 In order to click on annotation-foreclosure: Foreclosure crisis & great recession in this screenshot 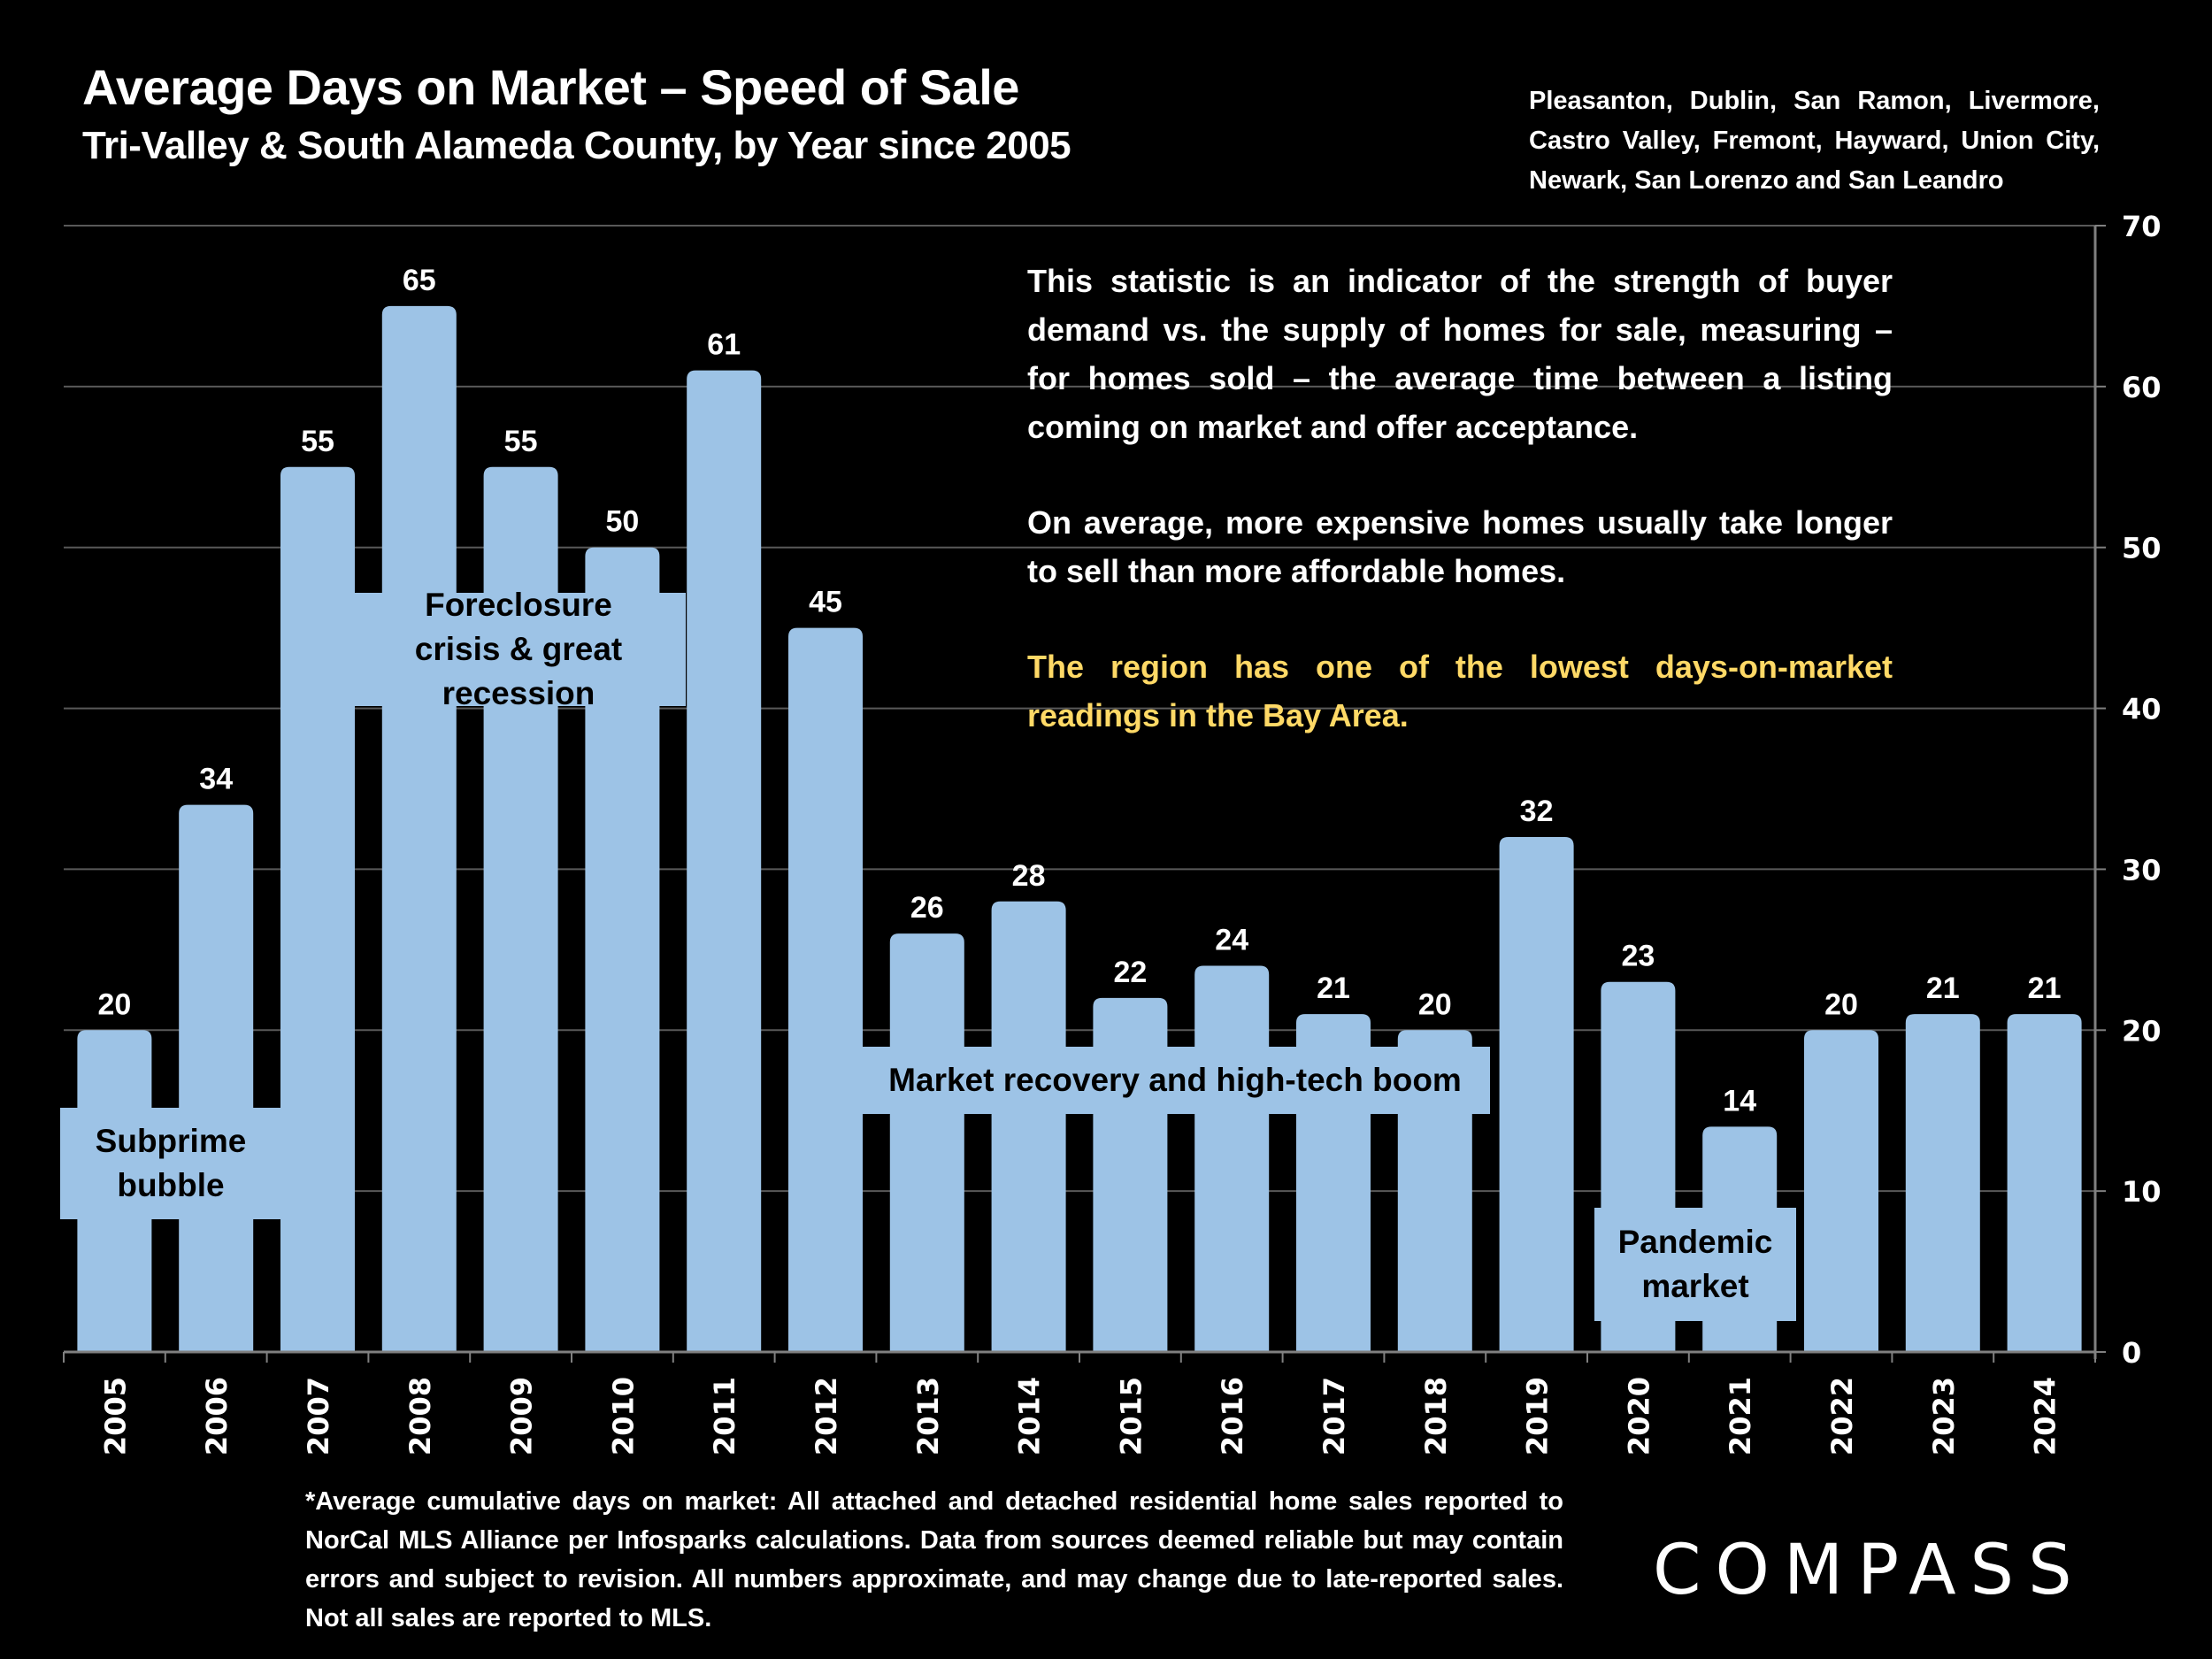, I will do `click(519, 649)`.